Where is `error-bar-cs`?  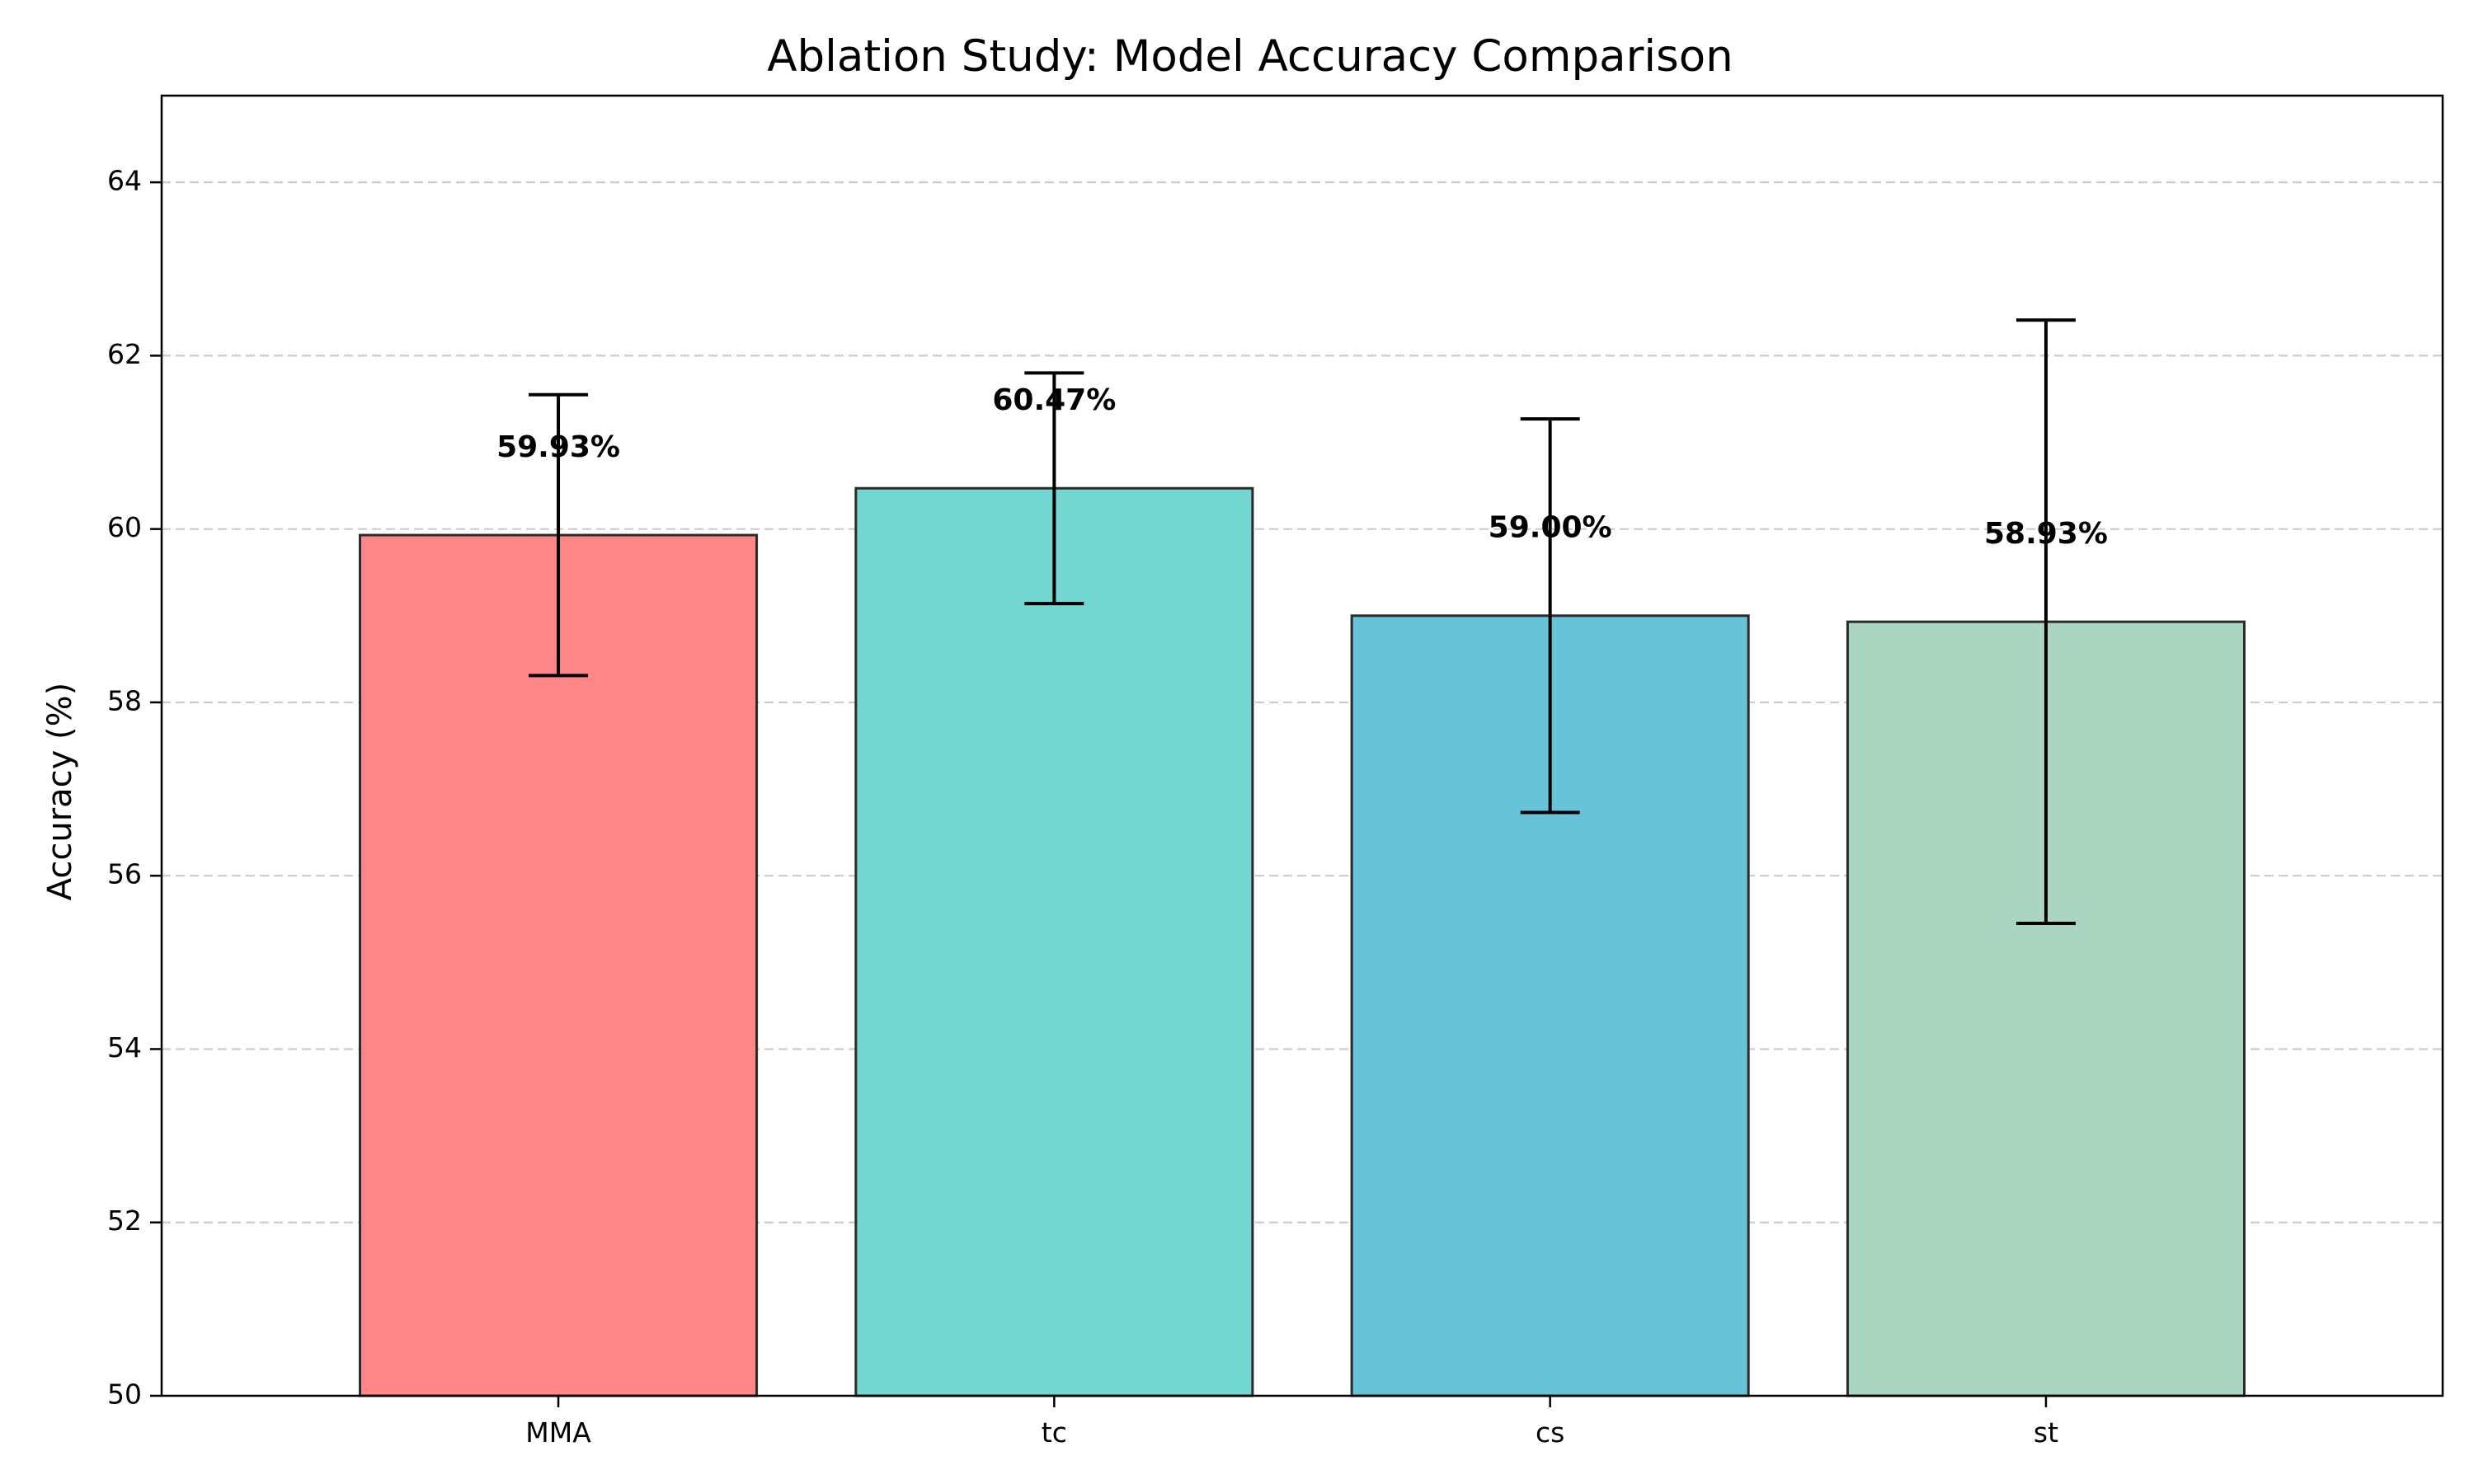 error-bar-cs is located at coordinates (1550, 616).